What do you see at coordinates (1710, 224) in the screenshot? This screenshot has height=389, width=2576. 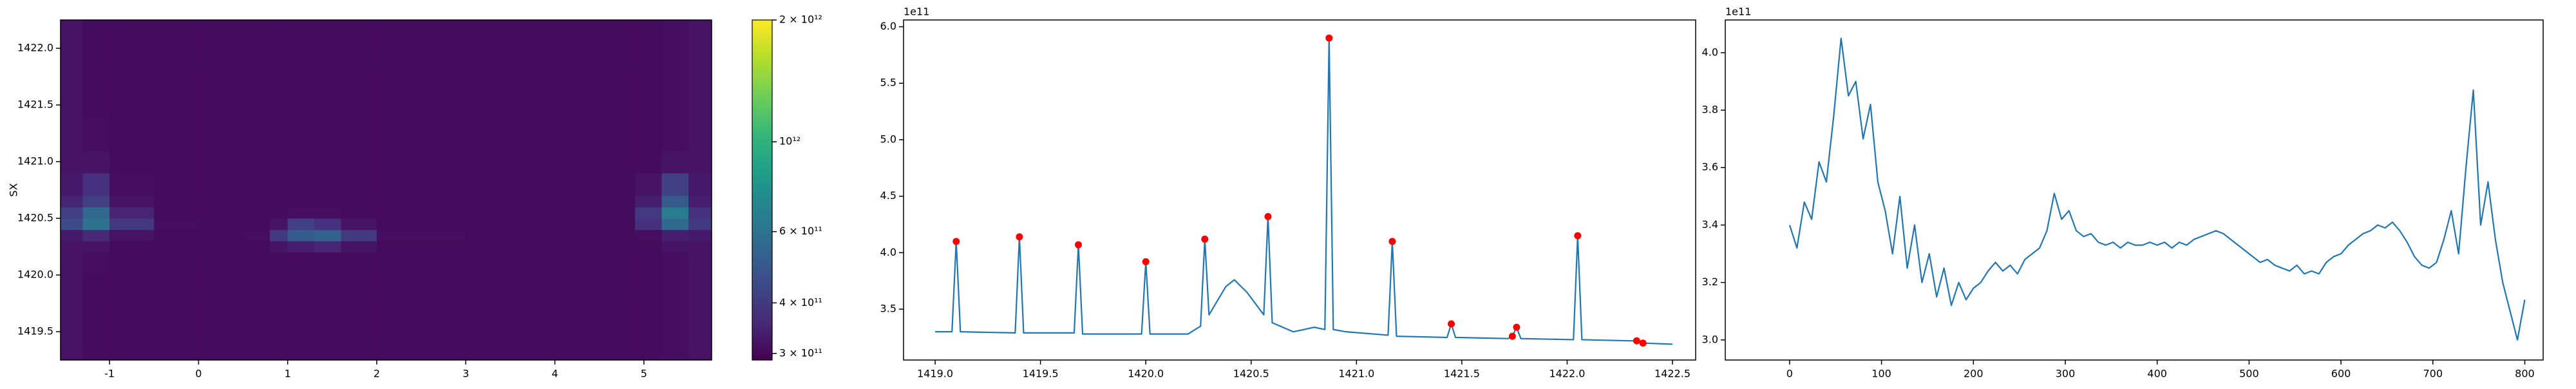 I see `y-tick-label: 3.4` at bounding box center [1710, 224].